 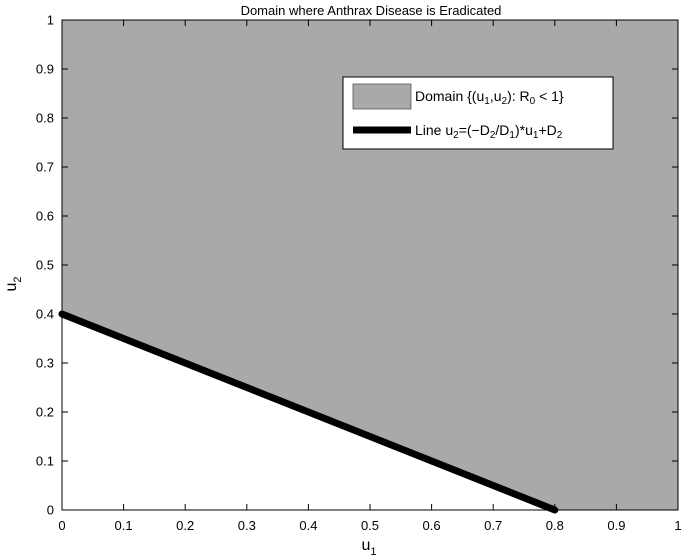 What do you see at coordinates (524, 130) in the screenshot?
I see `label-text: )*u` at bounding box center [524, 130].